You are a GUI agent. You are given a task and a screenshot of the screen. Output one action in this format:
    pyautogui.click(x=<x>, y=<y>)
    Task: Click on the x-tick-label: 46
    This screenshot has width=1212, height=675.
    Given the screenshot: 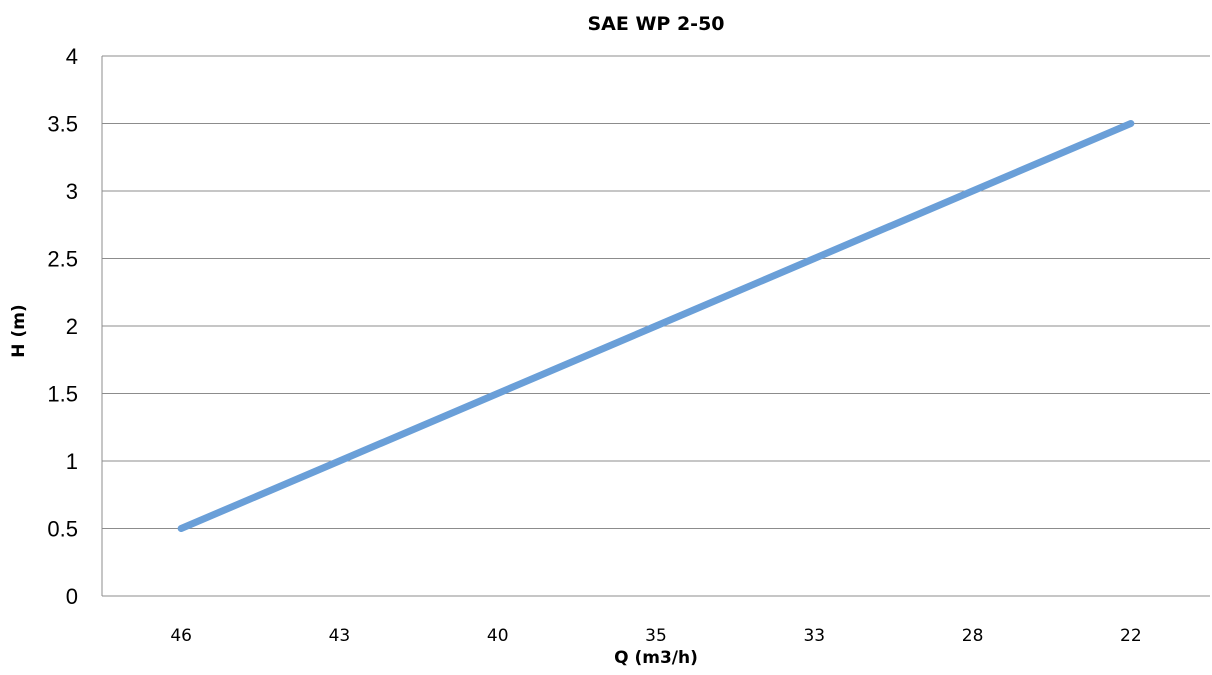 What is the action you would take?
    pyautogui.click(x=181, y=636)
    